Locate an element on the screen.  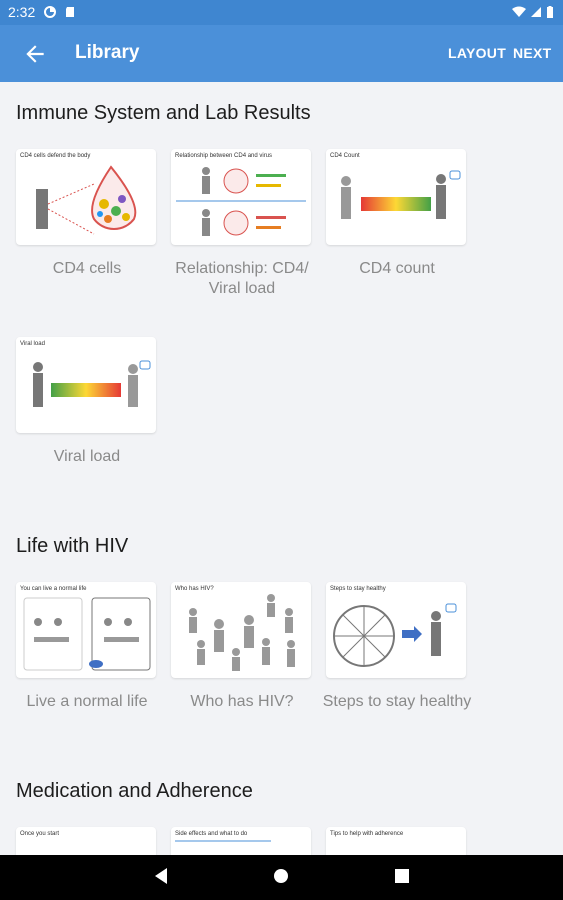
arrow-left-icon is located at coordinates (35, 54).